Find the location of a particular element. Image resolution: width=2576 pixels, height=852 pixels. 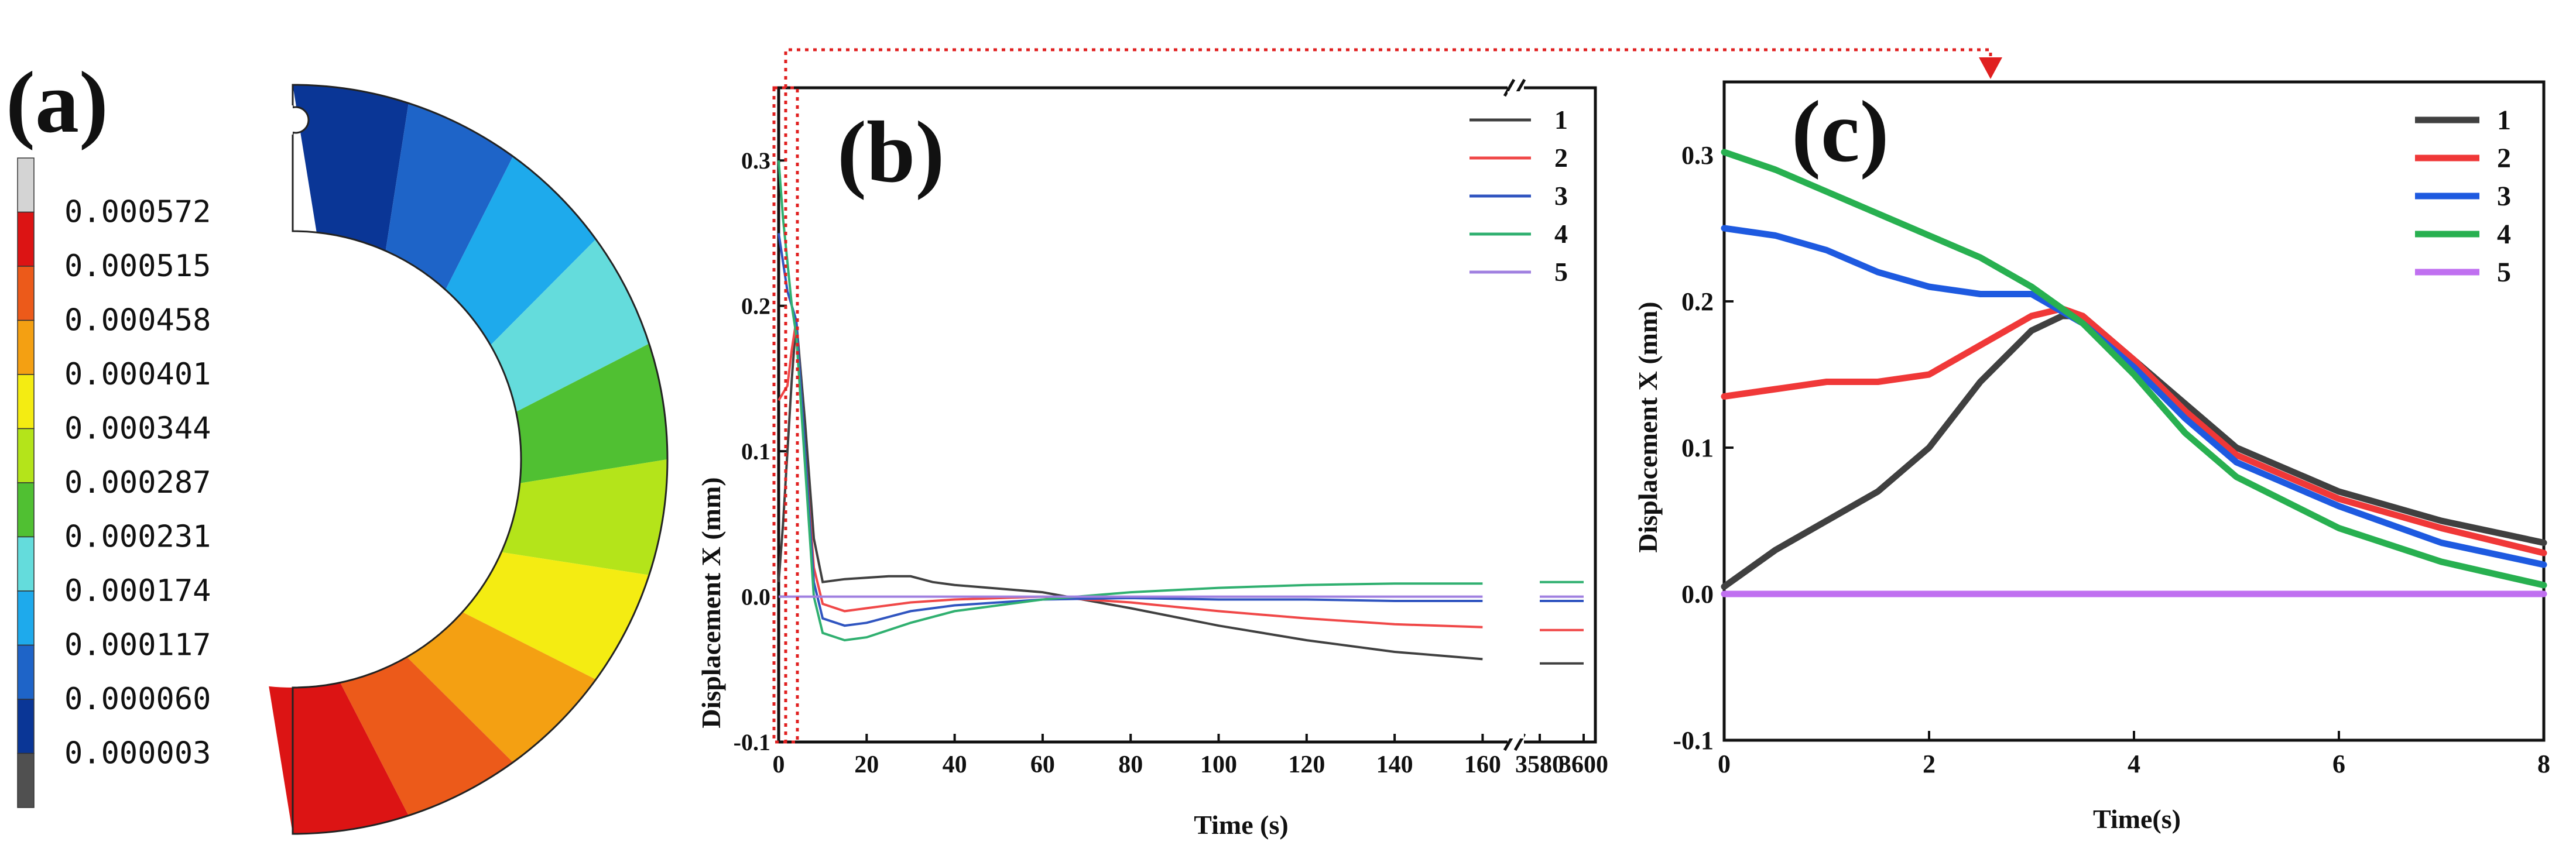

legend-value-label: 0.000060 is located at coordinates (137, 700).